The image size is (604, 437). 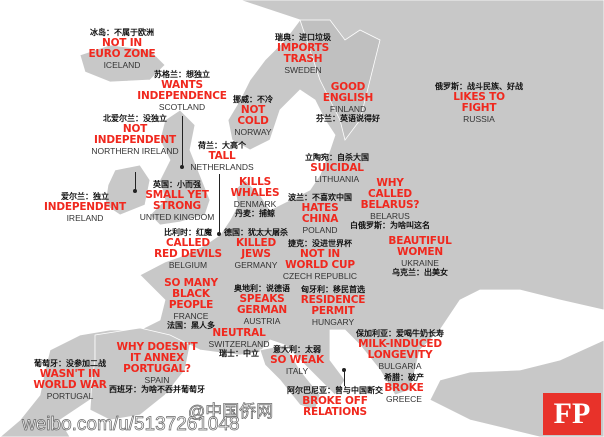 I want to click on label-france: SO MANY BLACK PEOPLE FRANCE 法国：黑人多, so click(x=191, y=304).